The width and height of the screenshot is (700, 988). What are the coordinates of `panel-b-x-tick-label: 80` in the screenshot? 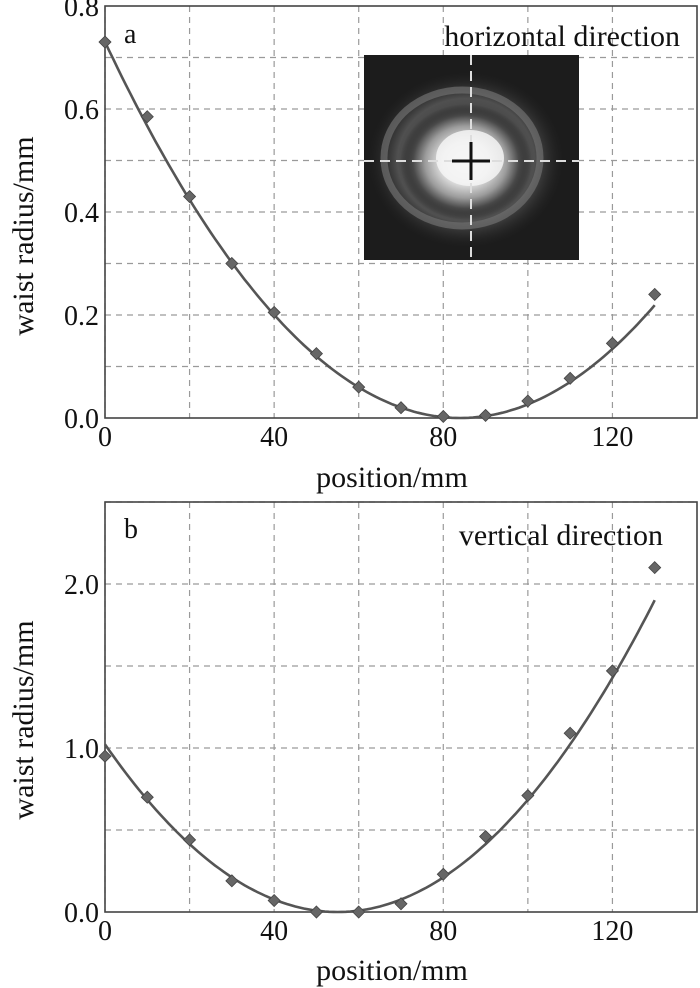 It's located at (443, 931).